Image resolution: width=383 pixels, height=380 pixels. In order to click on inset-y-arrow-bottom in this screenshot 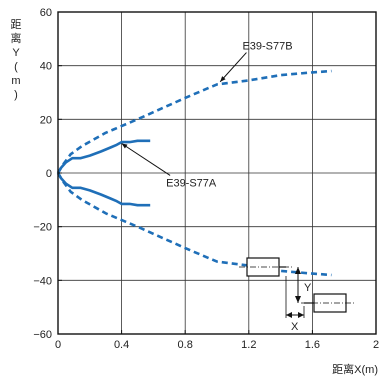, I will do `click(298, 299)`.